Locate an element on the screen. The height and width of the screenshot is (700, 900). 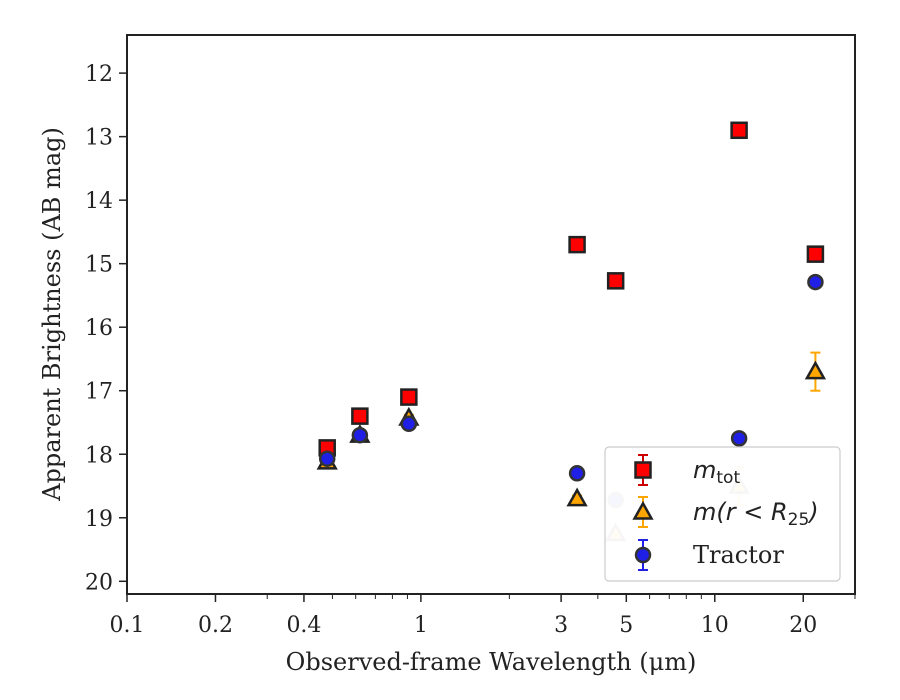
y-tick-label-1: 13 is located at coordinates (99, 138).